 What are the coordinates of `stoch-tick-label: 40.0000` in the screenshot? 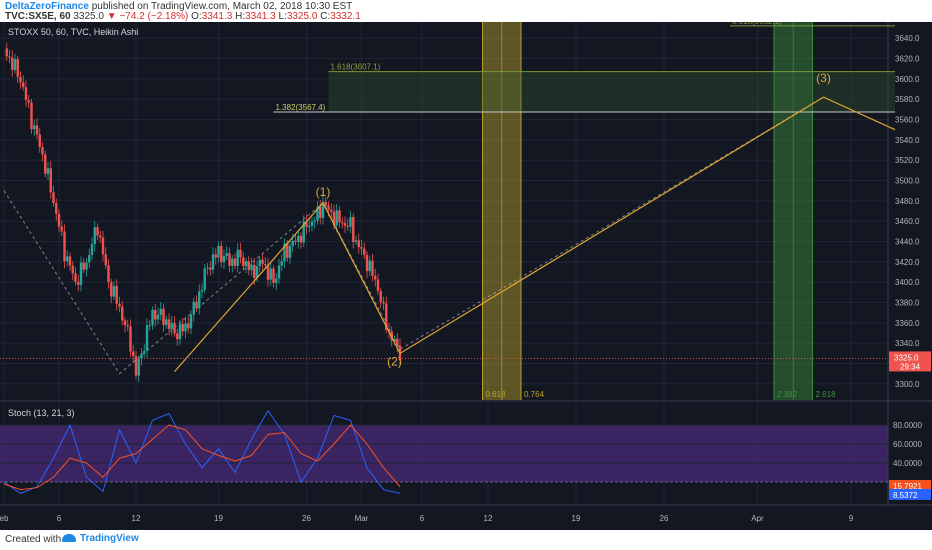 It's located at (907, 463).